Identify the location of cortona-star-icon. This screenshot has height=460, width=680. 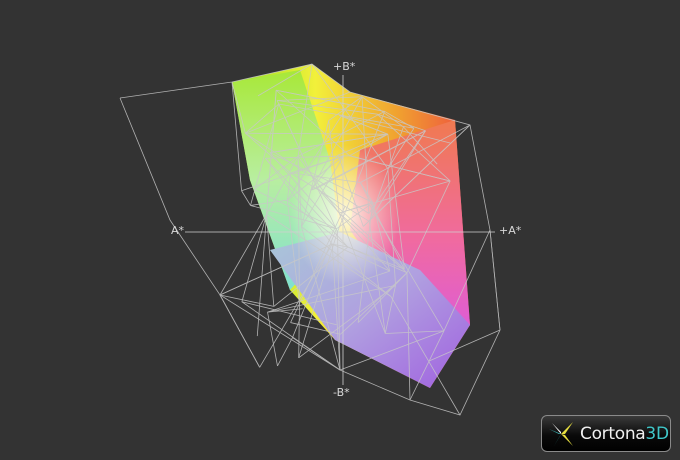
(561, 433).